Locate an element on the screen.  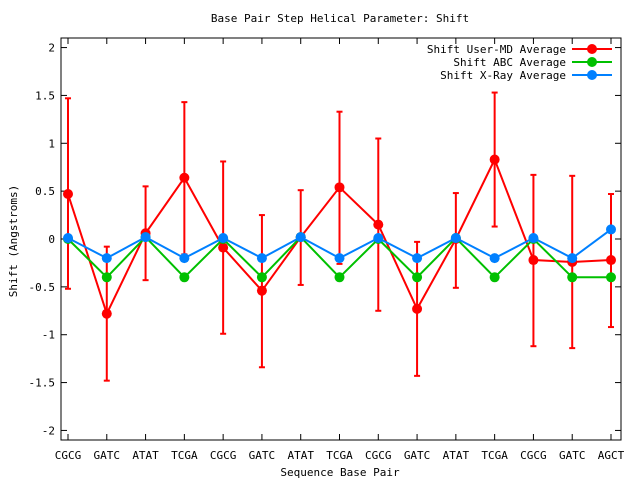
y-tick-label: 0 is located at coordinates (51, 239).